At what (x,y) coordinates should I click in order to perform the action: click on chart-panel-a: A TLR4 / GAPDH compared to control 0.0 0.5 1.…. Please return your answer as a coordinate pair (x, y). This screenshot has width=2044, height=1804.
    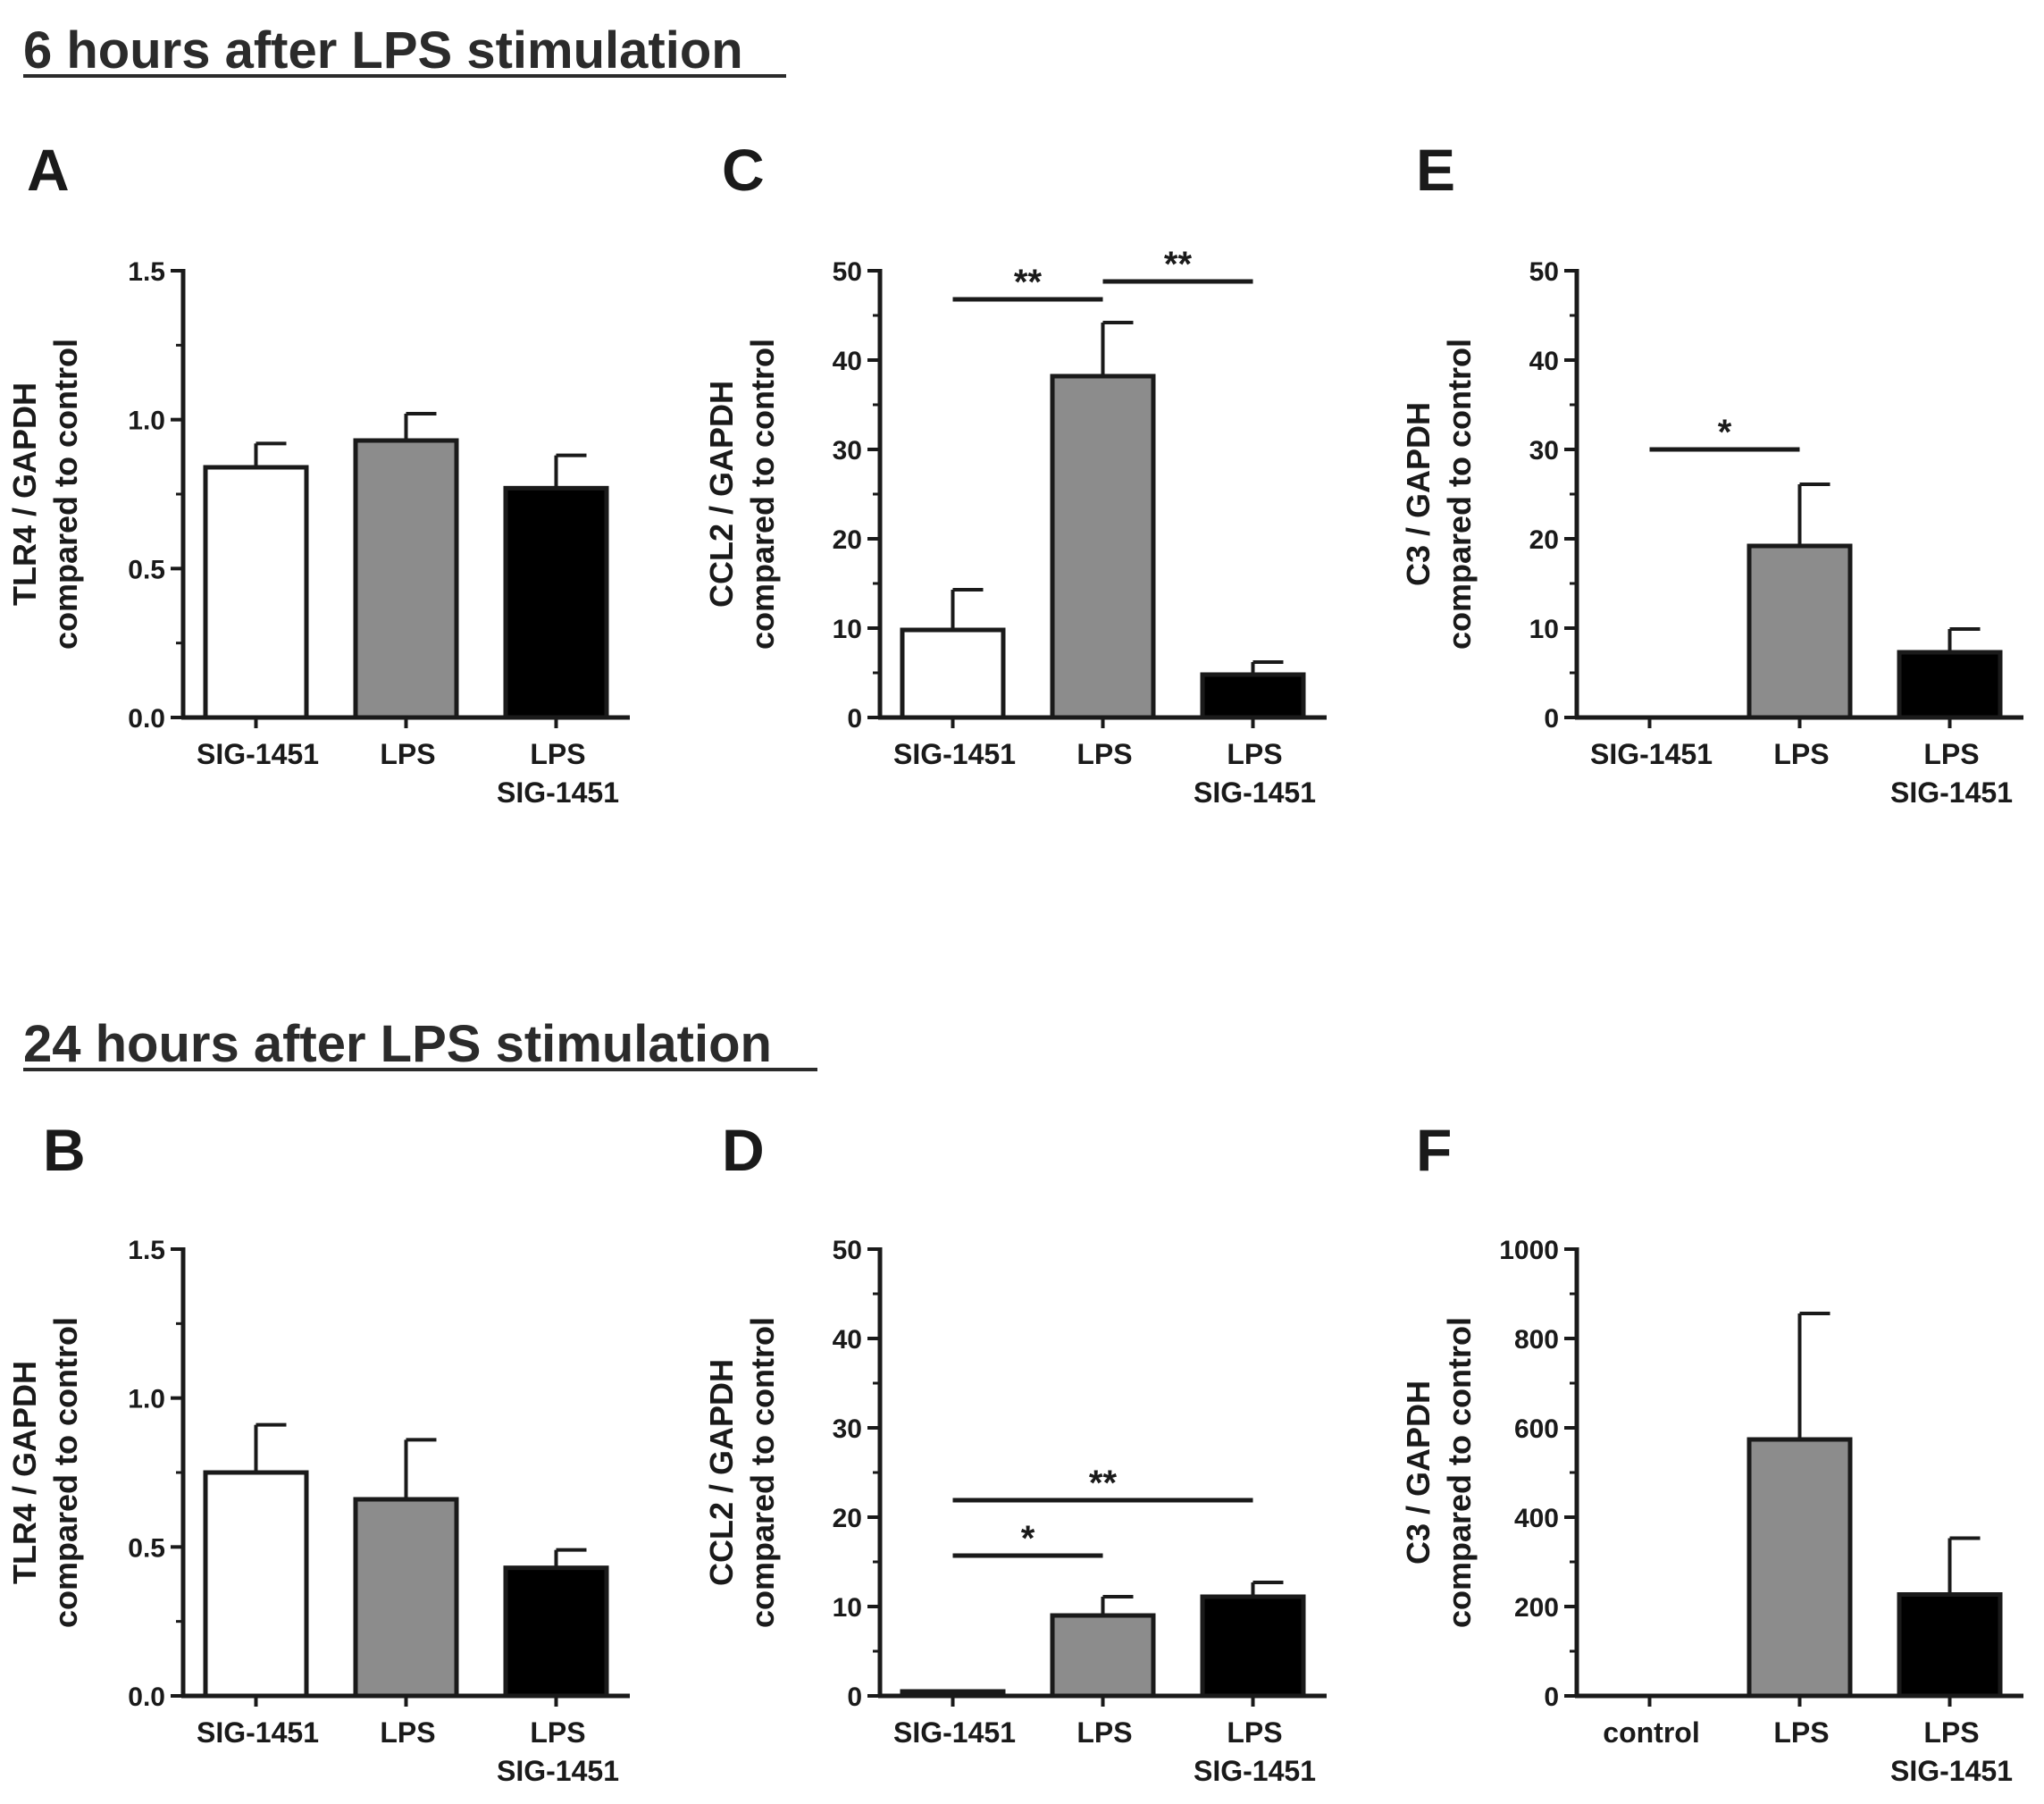
    Looking at the image, I should click on (318, 473).